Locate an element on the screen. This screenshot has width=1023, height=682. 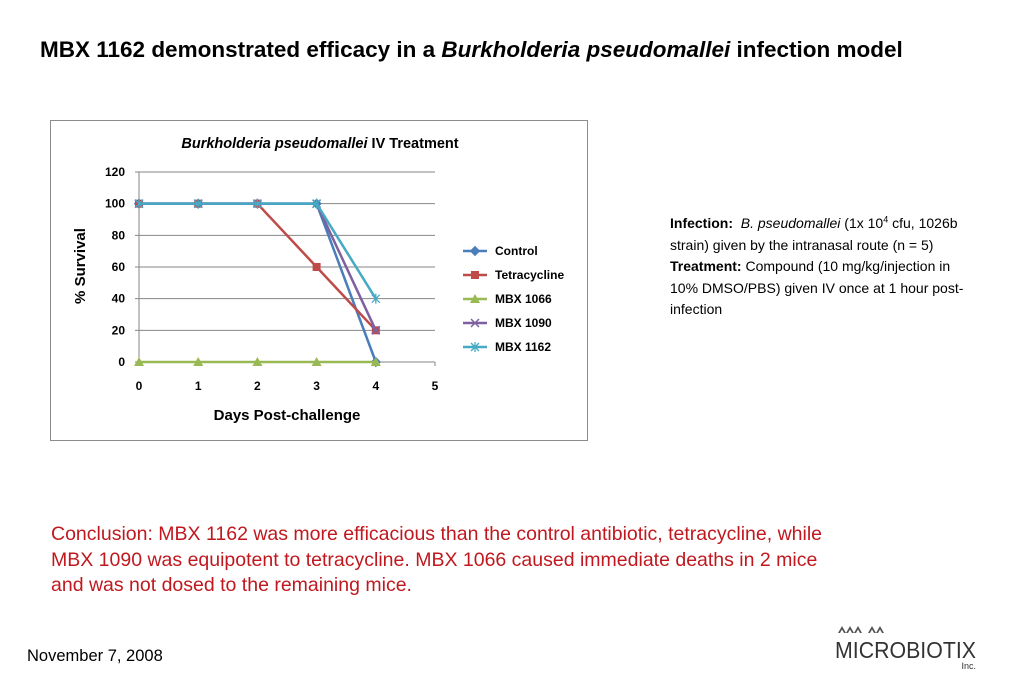
microbiotix-logo: MICROBIOTIX Inc. is located at coordinates (905, 648).